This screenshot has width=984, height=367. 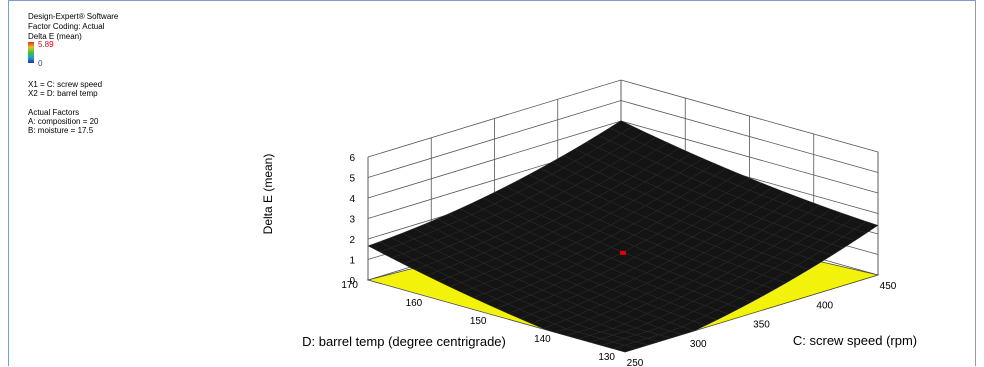 I want to click on factor-coding-label: Factor Coding: Actual, so click(x=66, y=26).